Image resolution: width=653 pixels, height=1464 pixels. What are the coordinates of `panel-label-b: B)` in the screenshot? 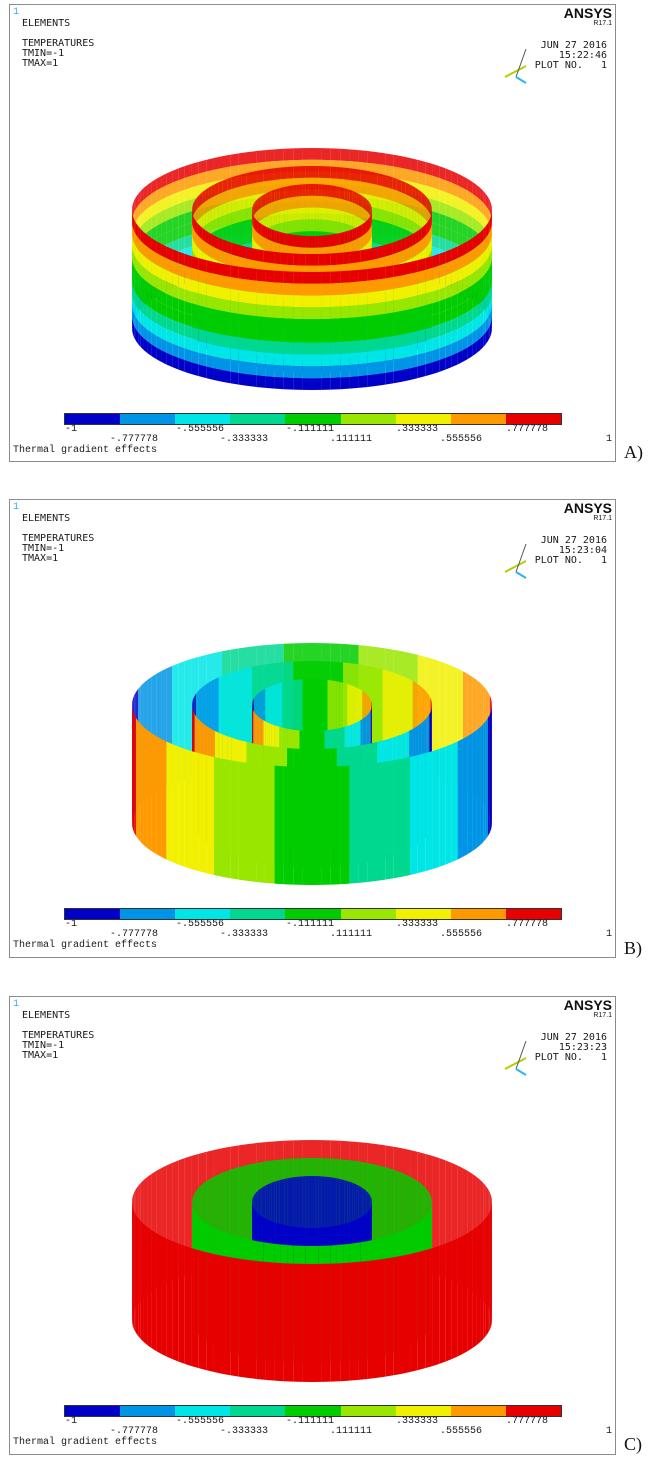 It's located at (633, 948).